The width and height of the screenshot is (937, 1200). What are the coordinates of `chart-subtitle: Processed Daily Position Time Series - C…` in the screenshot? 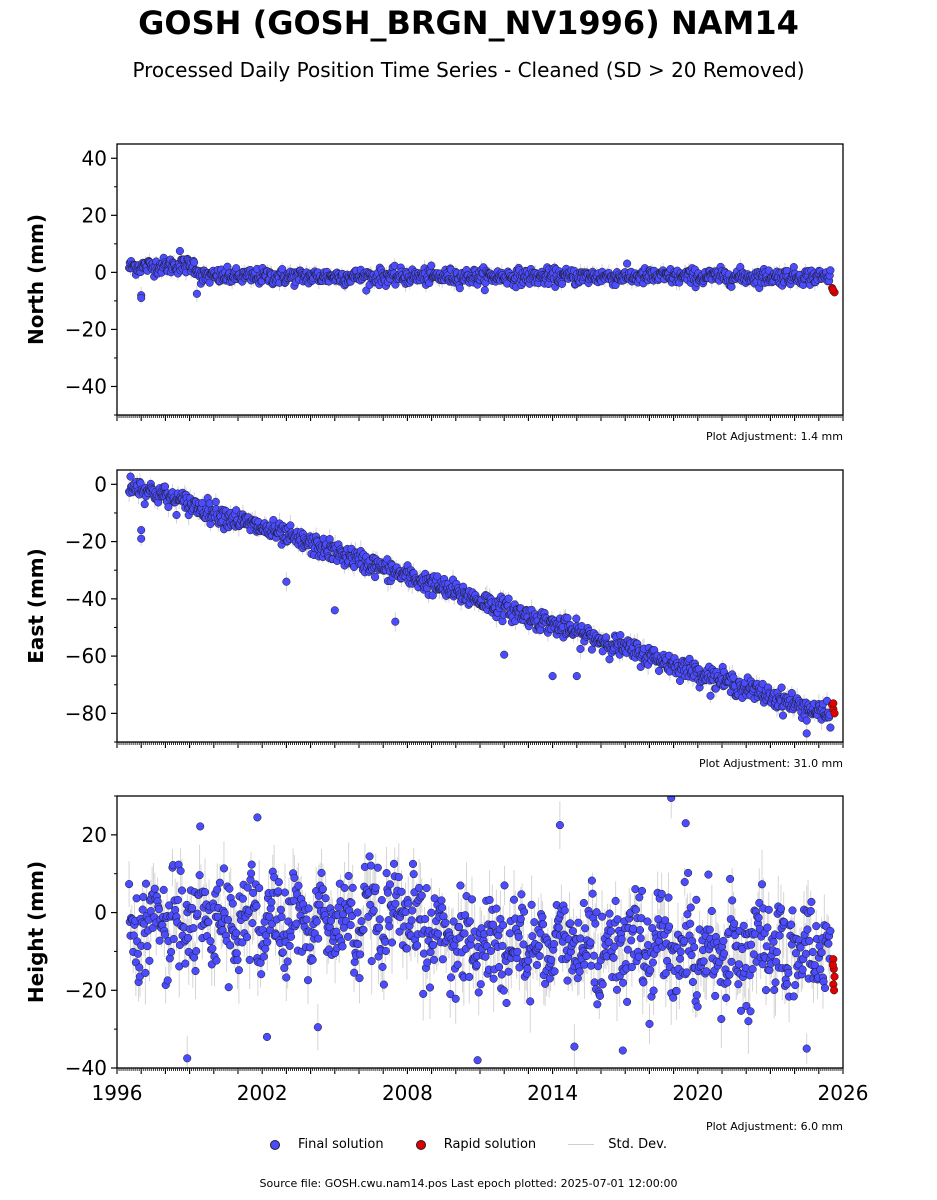 It's located at (468, 70).